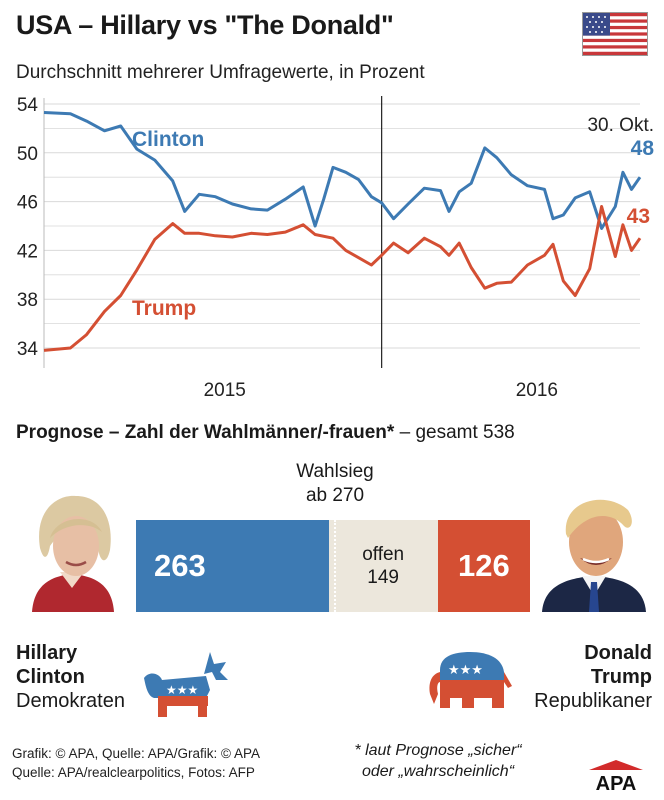  Describe the element at coordinates (205, 25) in the screenshot. I see `page-title: USA – Hillary vs "The Donald"` at that location.